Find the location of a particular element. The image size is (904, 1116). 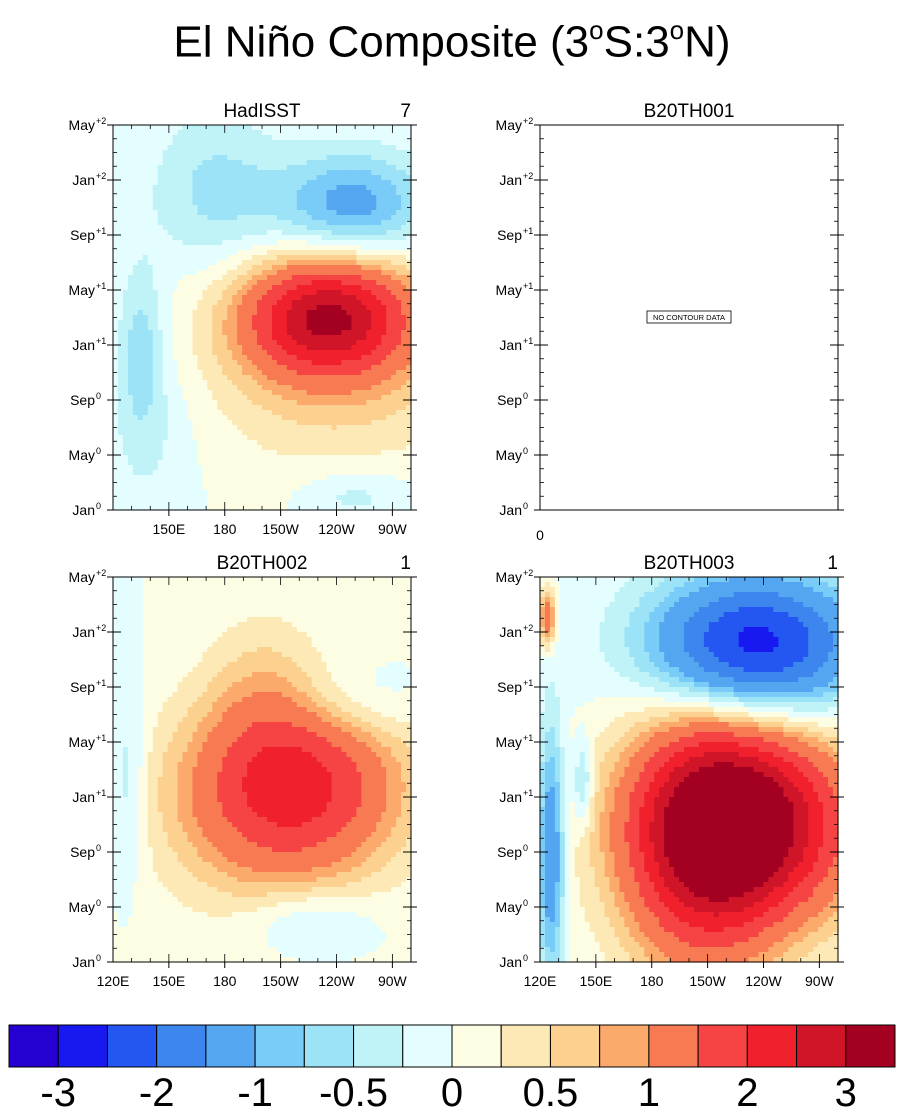

y-tick-superscript: 0 is located at coordinates (525, 506).